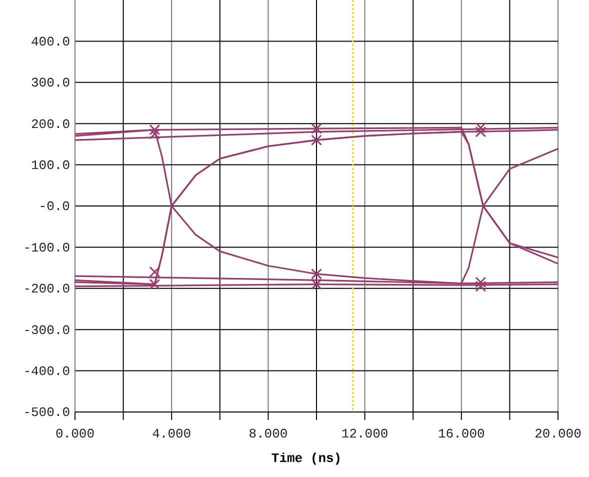 The width and height of the screenshot is (589, 477). What do you see at coordinates (50, 124) in the screenshot?
I see `y-tick-label: 200.0` at bounding box center [50, 124].